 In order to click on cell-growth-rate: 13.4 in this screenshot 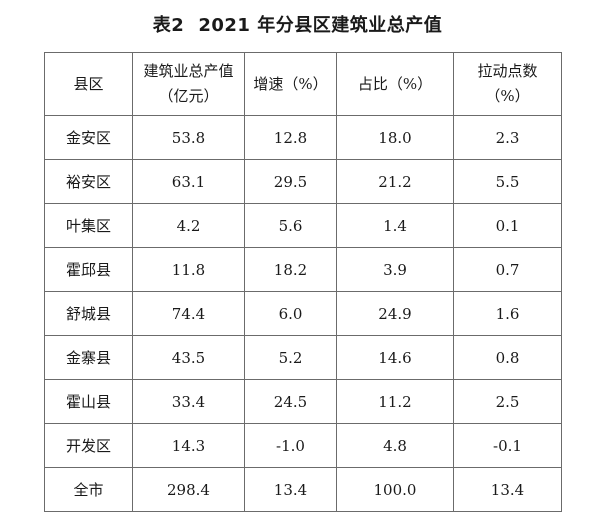, I will do `click(290, 489)`.